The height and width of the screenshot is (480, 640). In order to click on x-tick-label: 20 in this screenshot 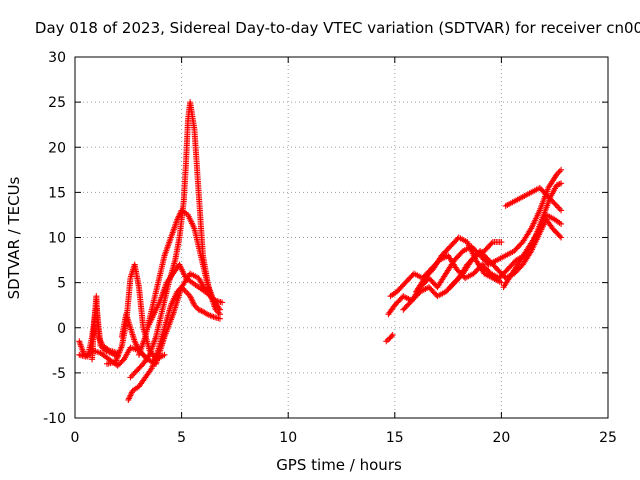, I will do `click(501, 438)`.